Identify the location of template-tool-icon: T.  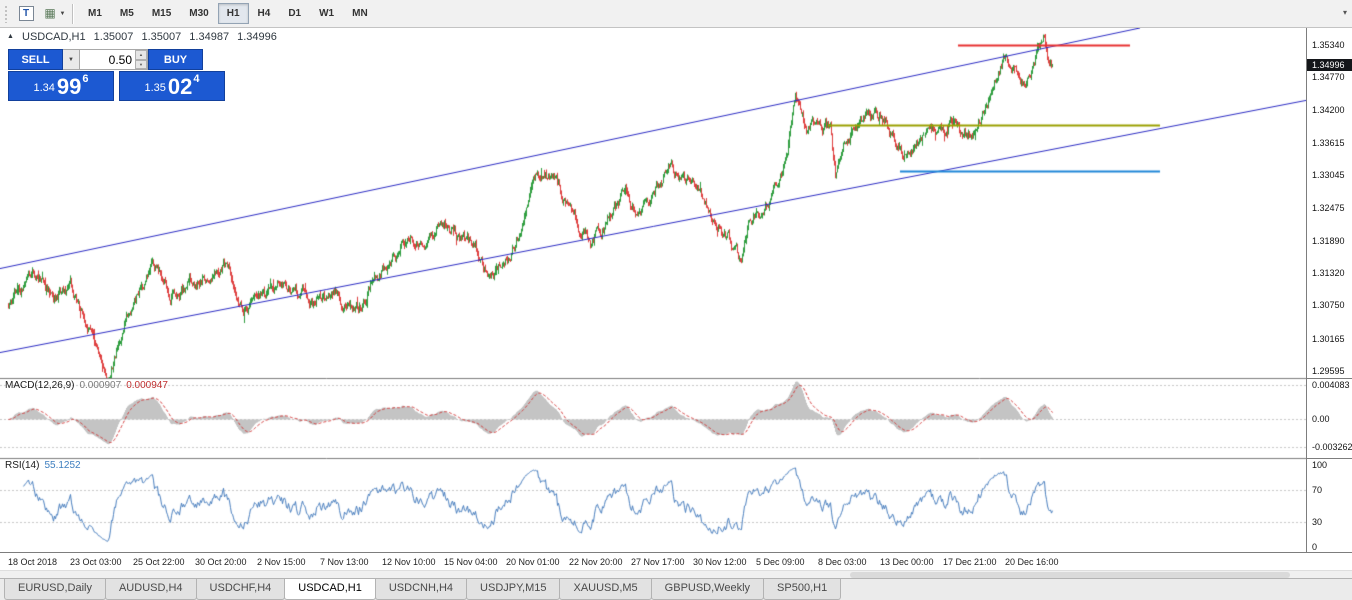
(26, 13).